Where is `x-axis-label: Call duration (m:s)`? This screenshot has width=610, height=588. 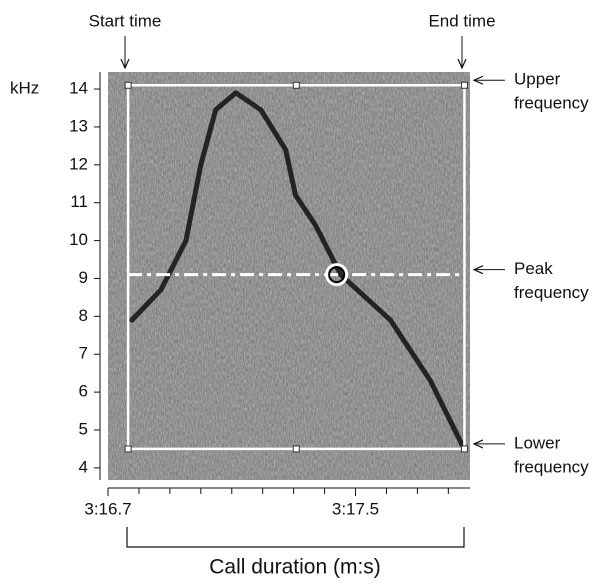
x-axis-label: Call duration (m:s) is located at coordinates (295, 567).